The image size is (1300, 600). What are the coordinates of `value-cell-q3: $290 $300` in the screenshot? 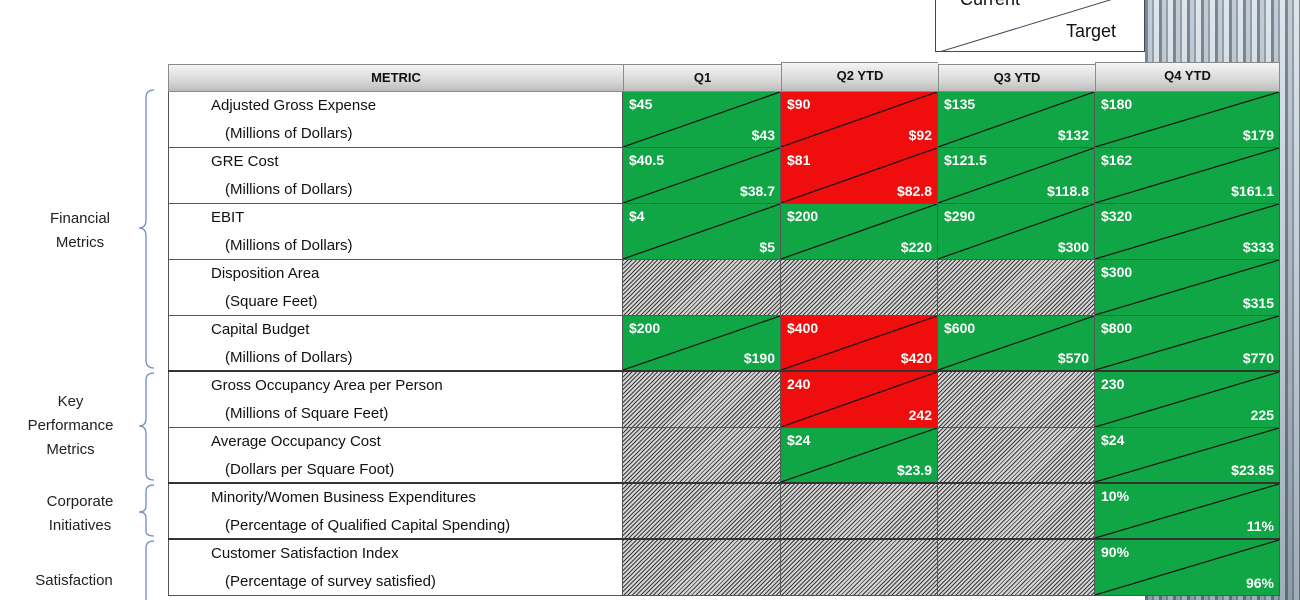 It's located at (1016, 231).